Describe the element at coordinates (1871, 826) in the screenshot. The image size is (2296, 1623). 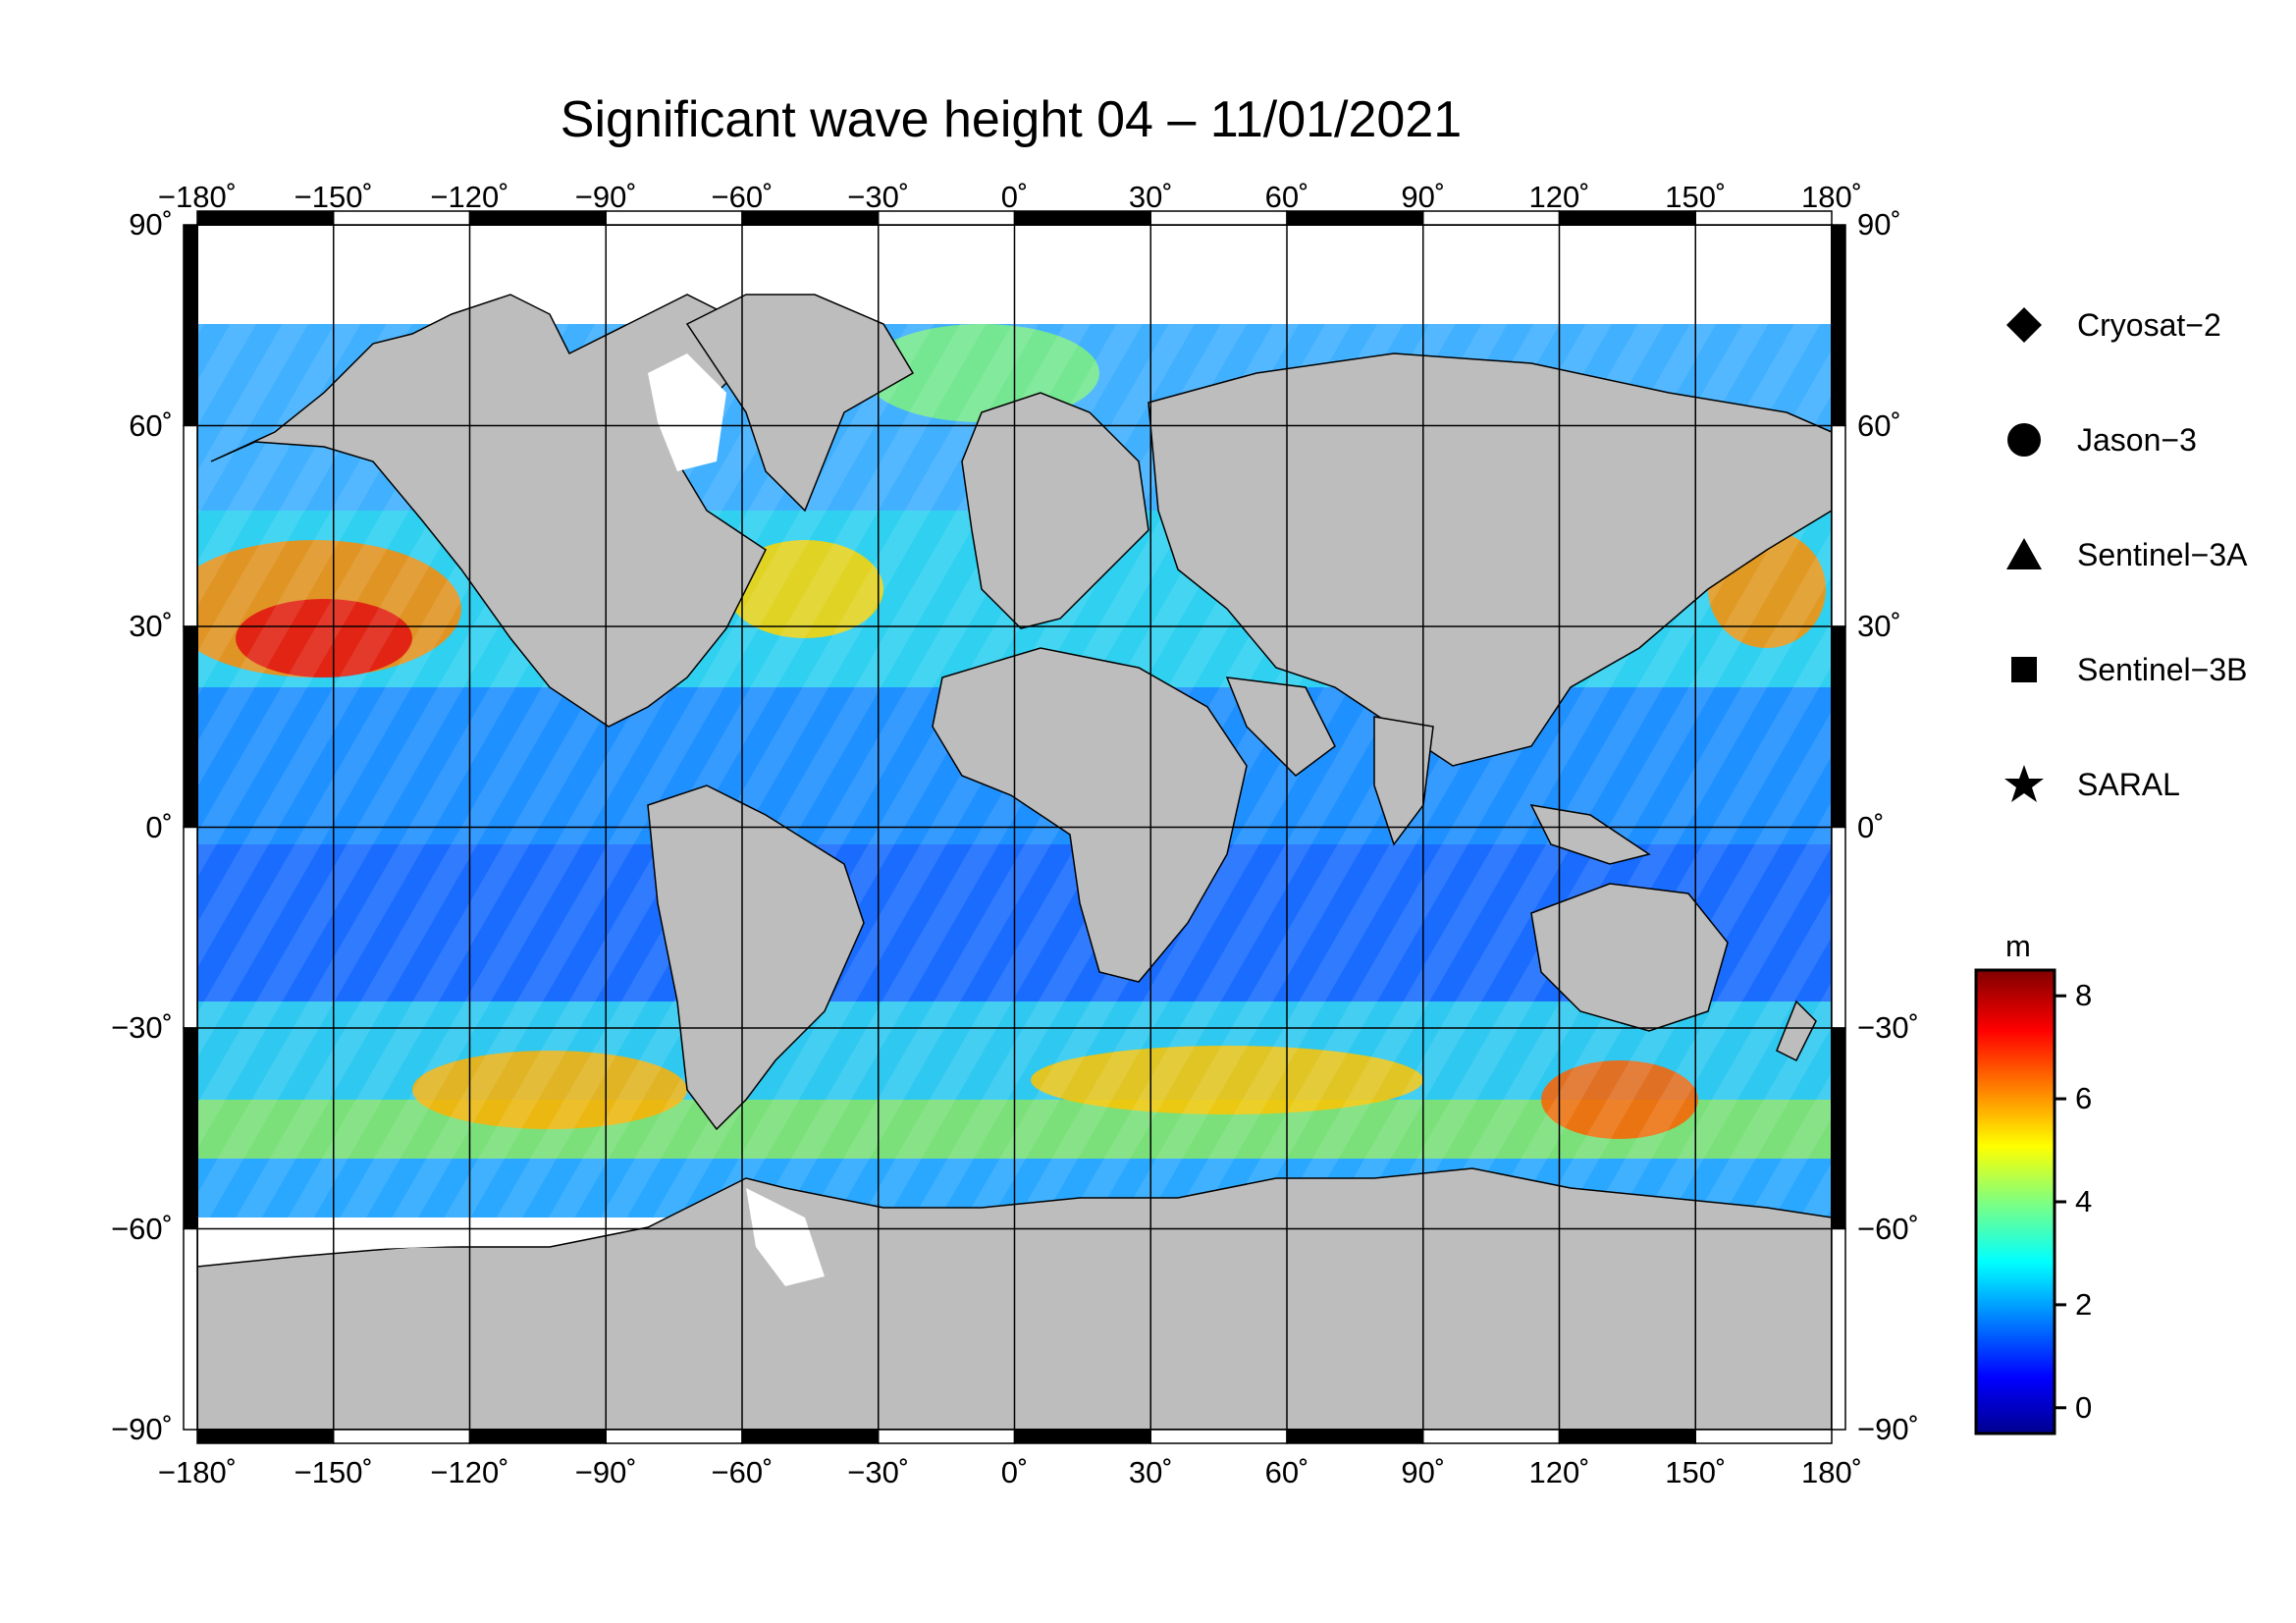
I see `lat-tick-label-right: 0˚` at that location.